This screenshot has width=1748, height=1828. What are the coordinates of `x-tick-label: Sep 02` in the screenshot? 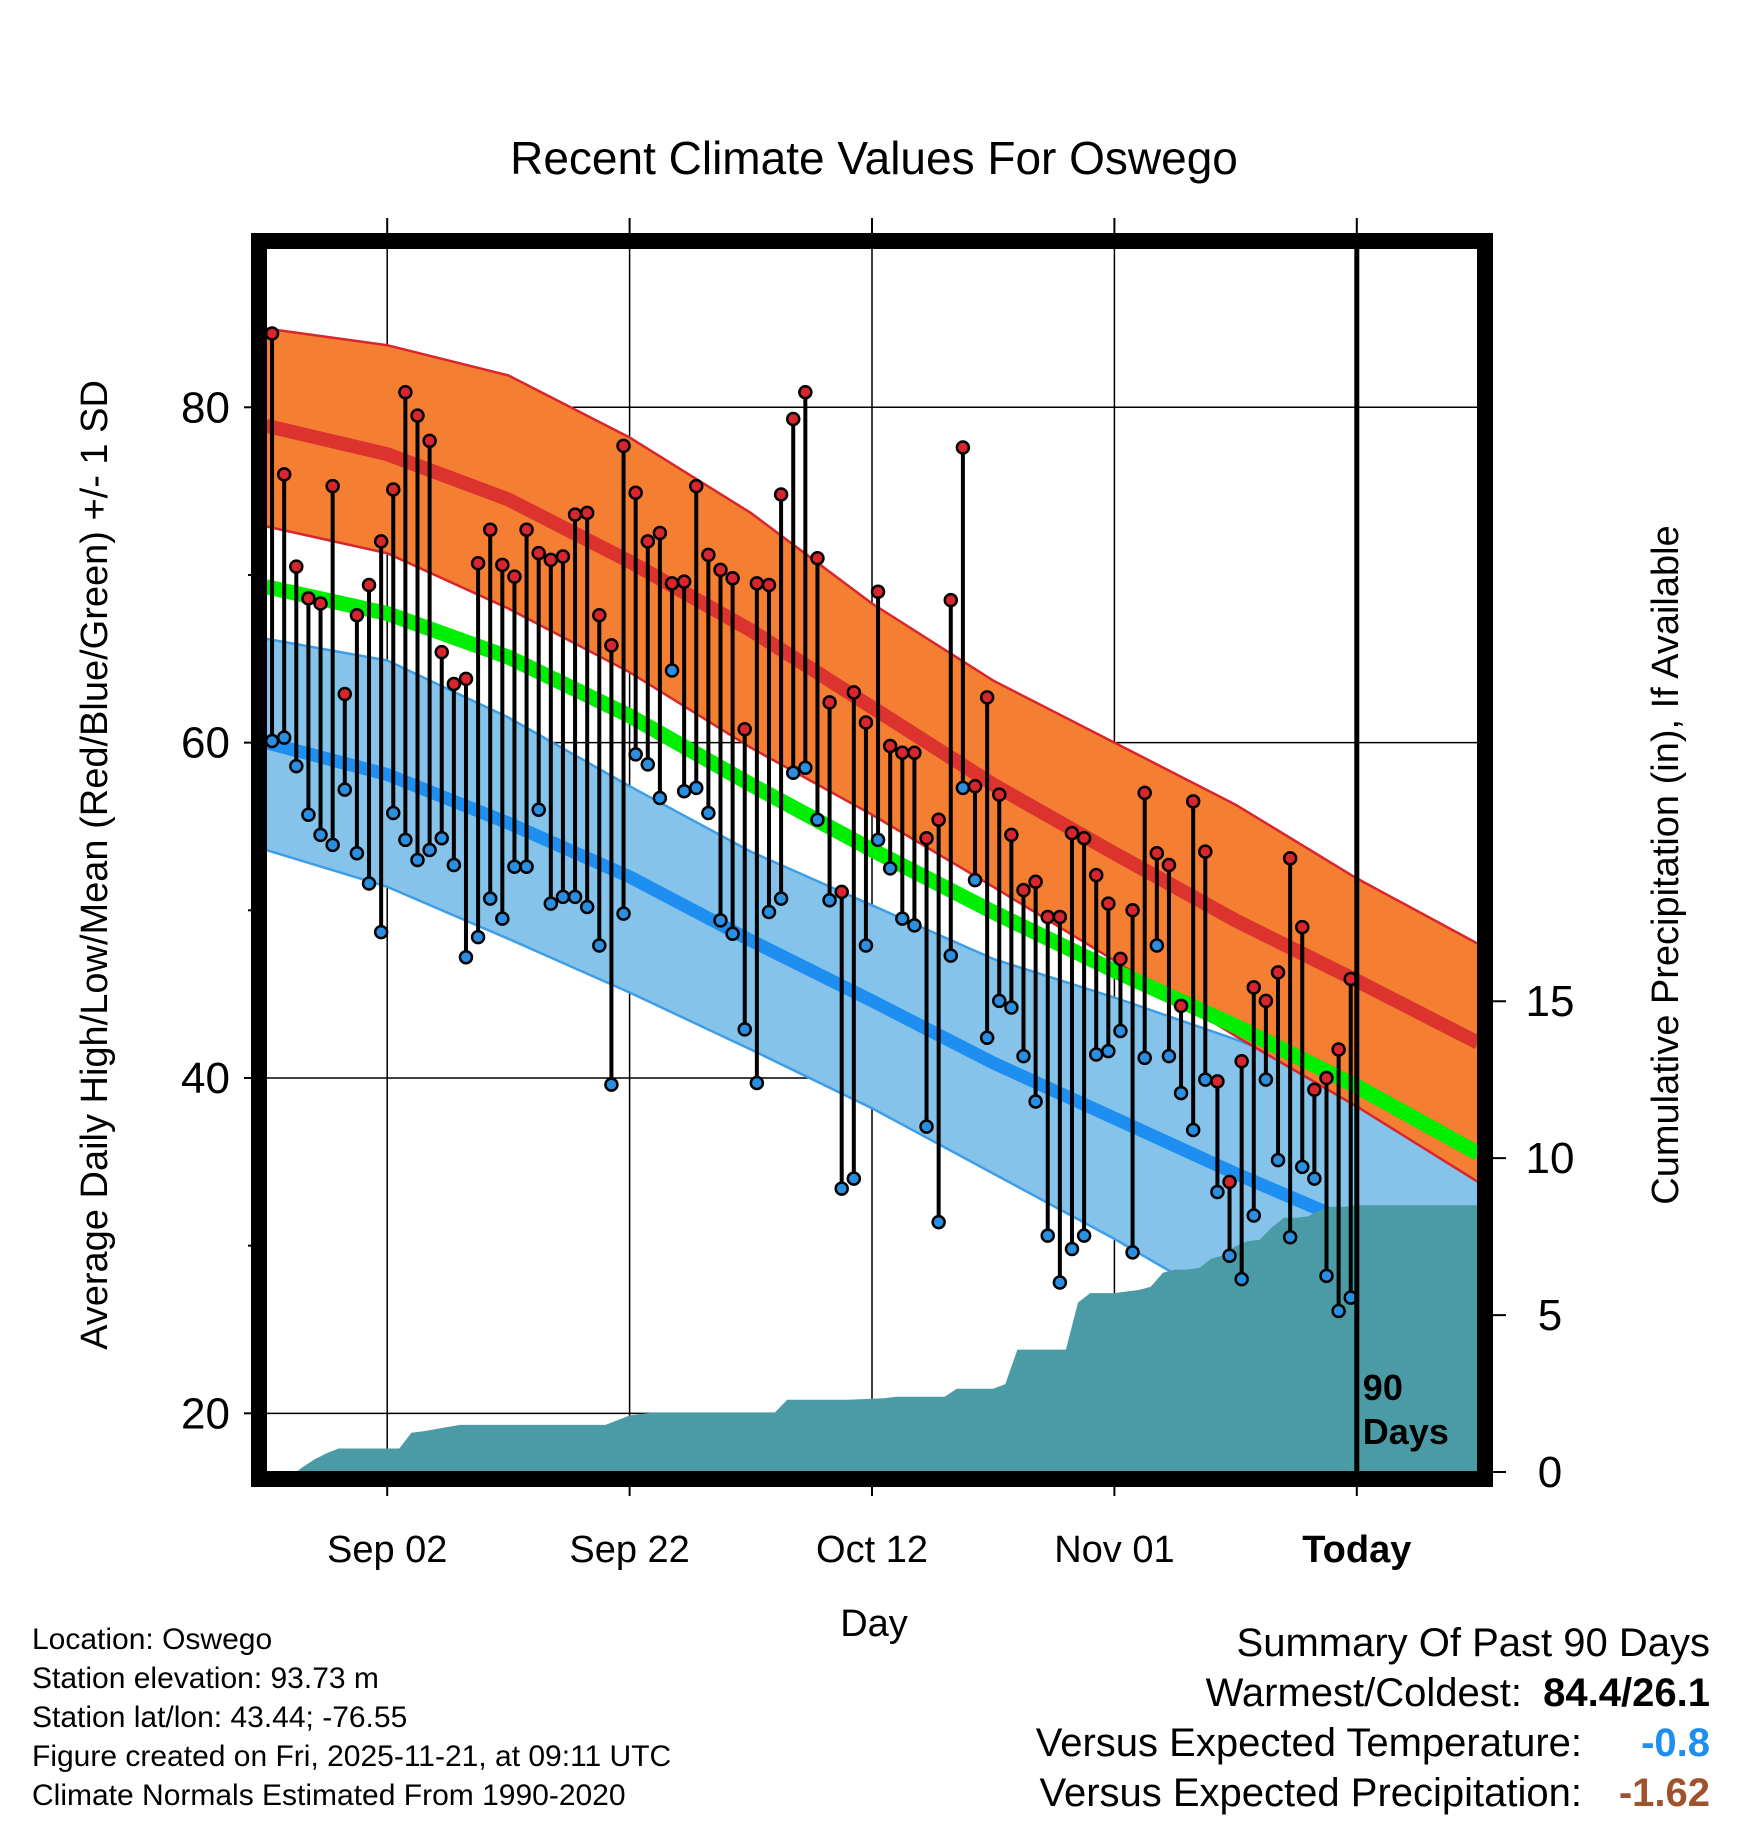 It's located at (387, 1550).